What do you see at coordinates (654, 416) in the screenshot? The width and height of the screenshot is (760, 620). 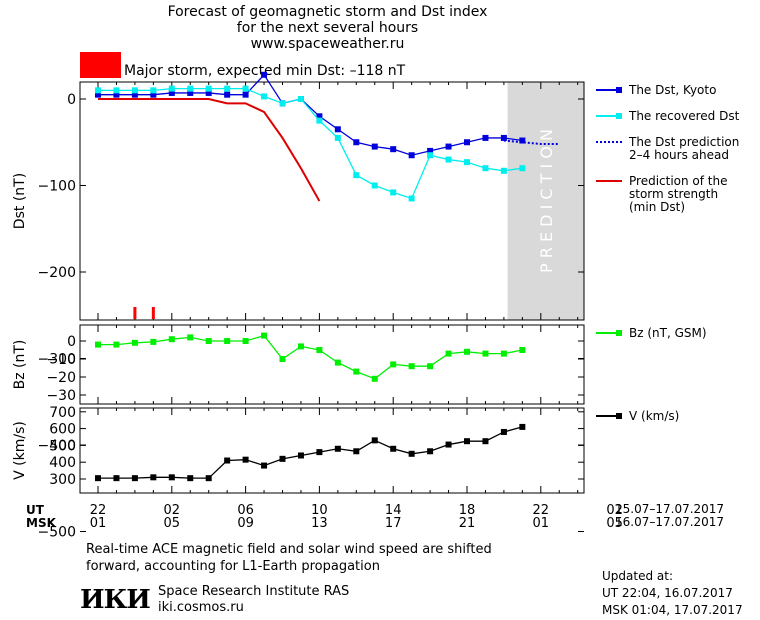 I see `legend-label: V (km/s)` at bounding box center [654, 416].